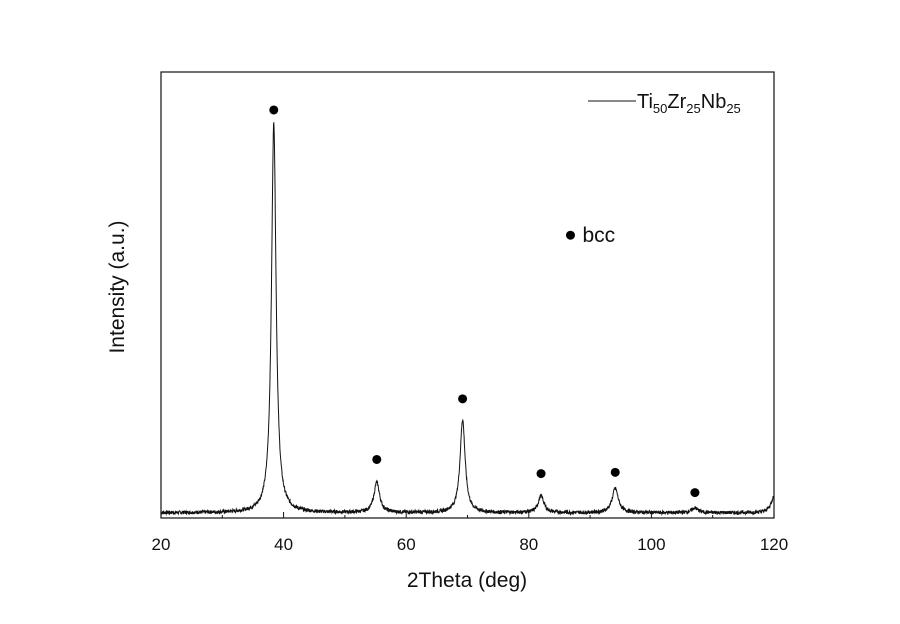 Image resolution: width=900 pixels, height=624 pixels. What do you see at coordinates (693, 108) in the screenshot?
I see `legend-label-sub2: 25` at bounding box center [693, 108].